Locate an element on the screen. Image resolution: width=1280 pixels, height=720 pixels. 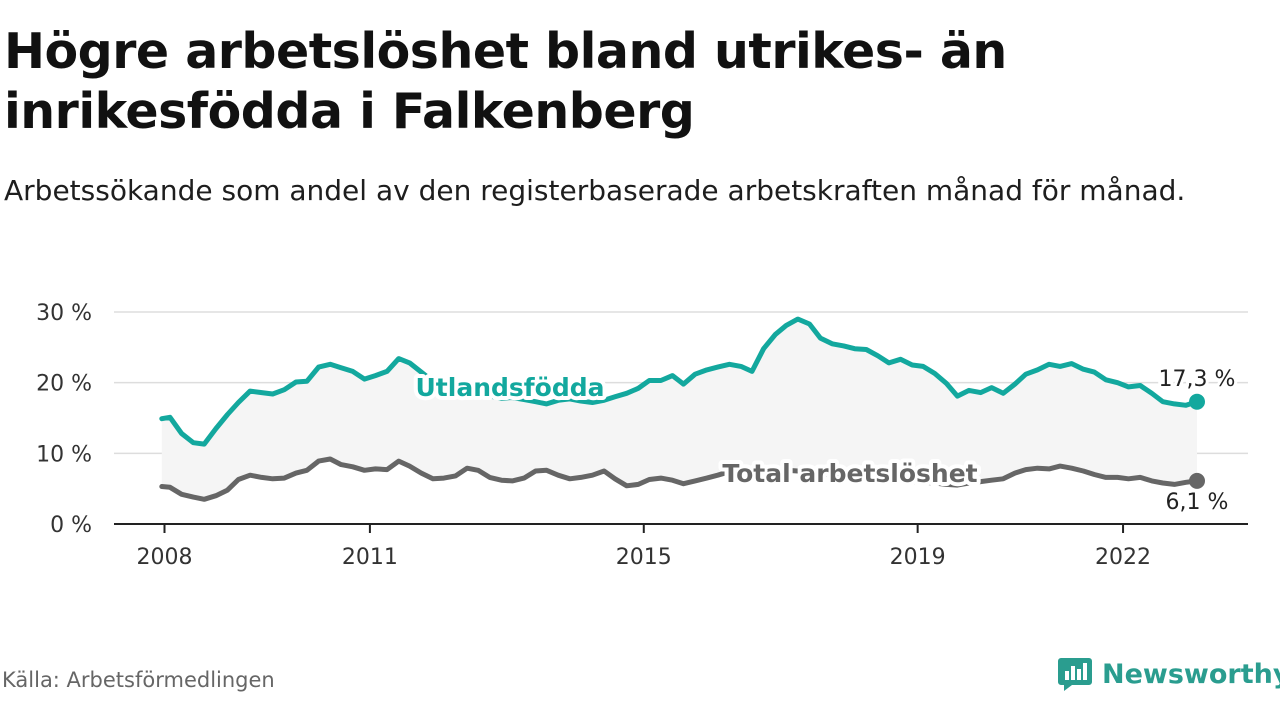
series-label-utlandsfodda: Utlandsfödda is located at coordinates (510, 387).